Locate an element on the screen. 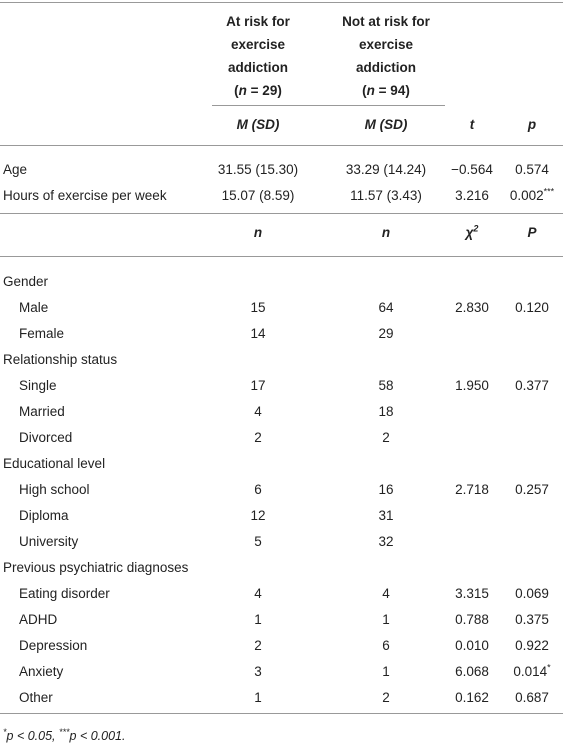  cell: 0.069 is located at coordinates (532, 593).